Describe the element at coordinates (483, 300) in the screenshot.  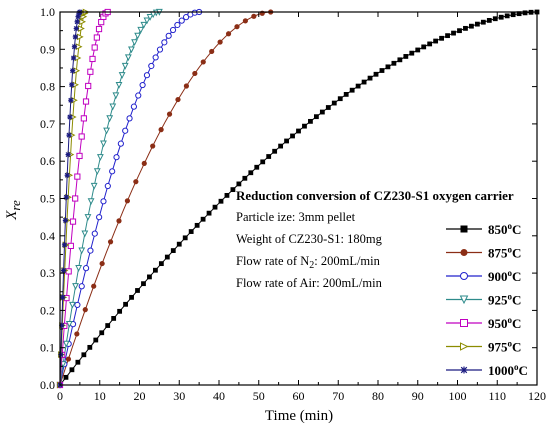
I see `legend-item: 925oC` at that location.